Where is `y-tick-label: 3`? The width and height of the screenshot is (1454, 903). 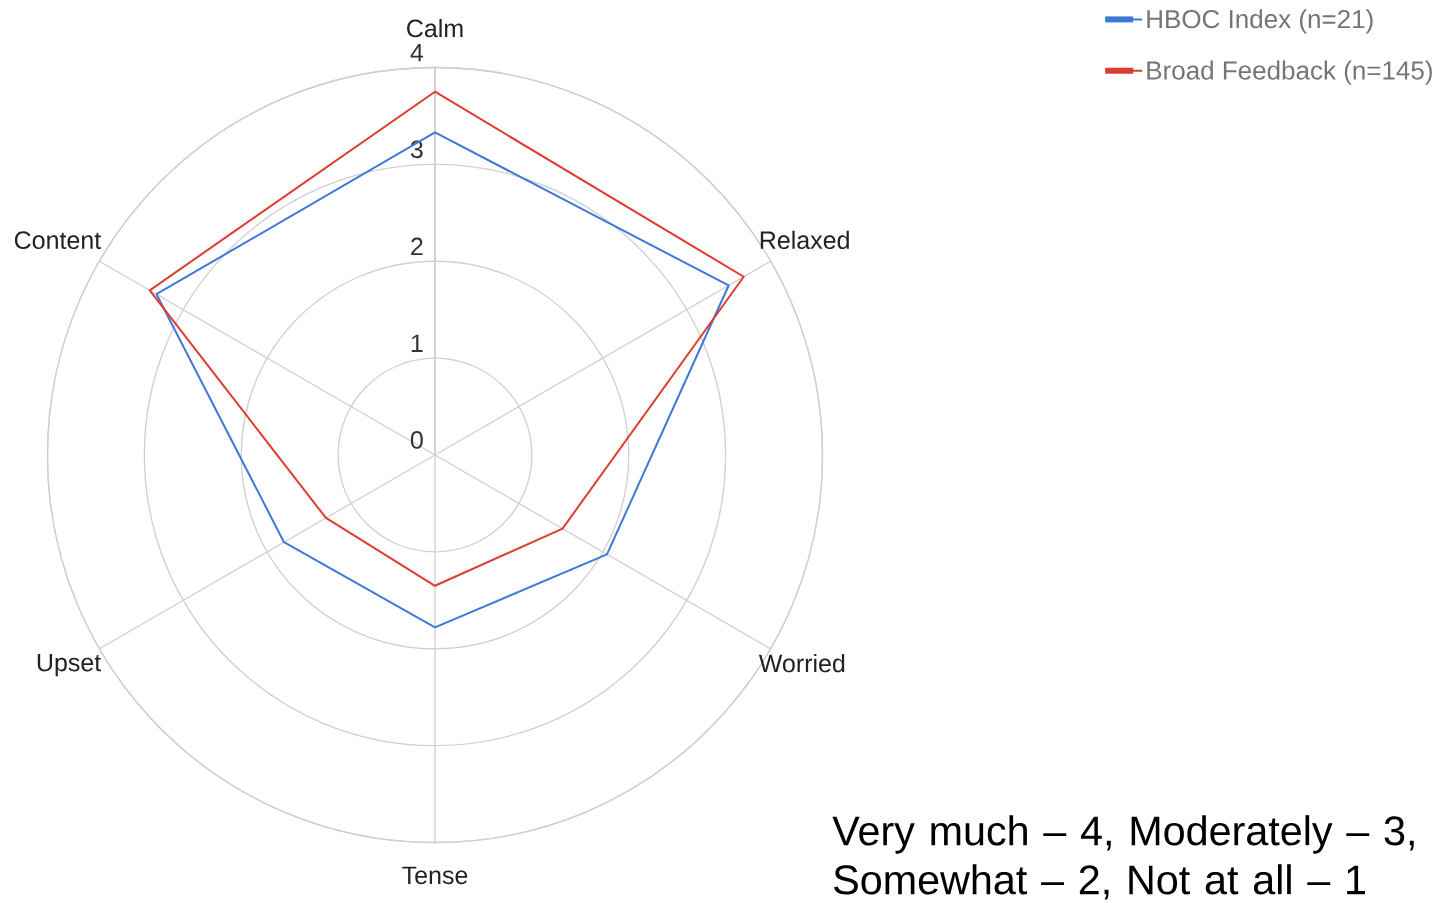
y-tick-label: 3 is located at coordinates (416, 149).